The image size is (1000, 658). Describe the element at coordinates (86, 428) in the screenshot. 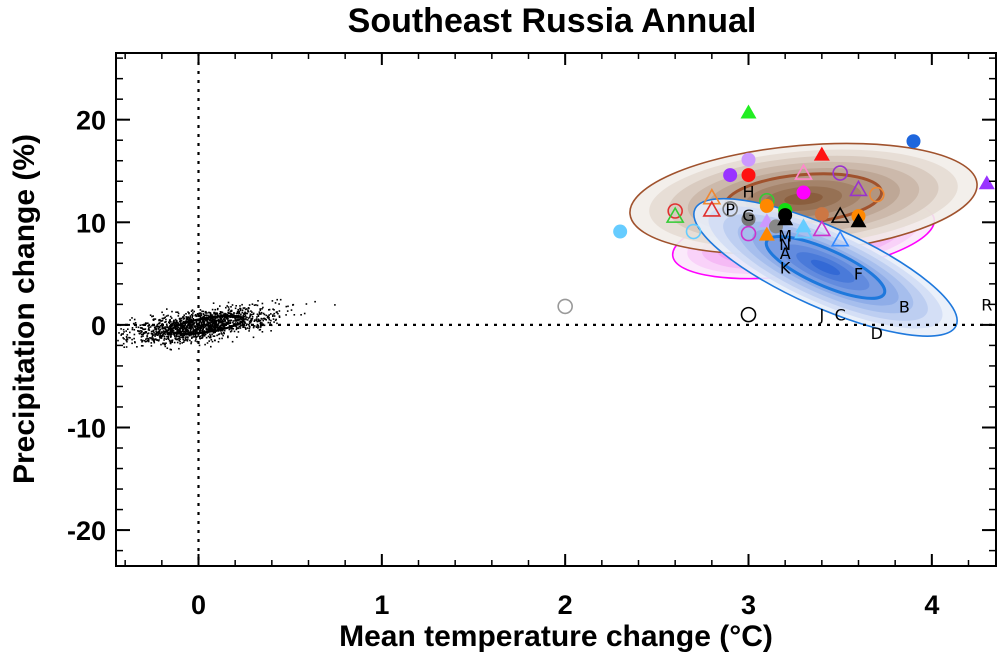

I see `y-tick-label: -10` at that location.